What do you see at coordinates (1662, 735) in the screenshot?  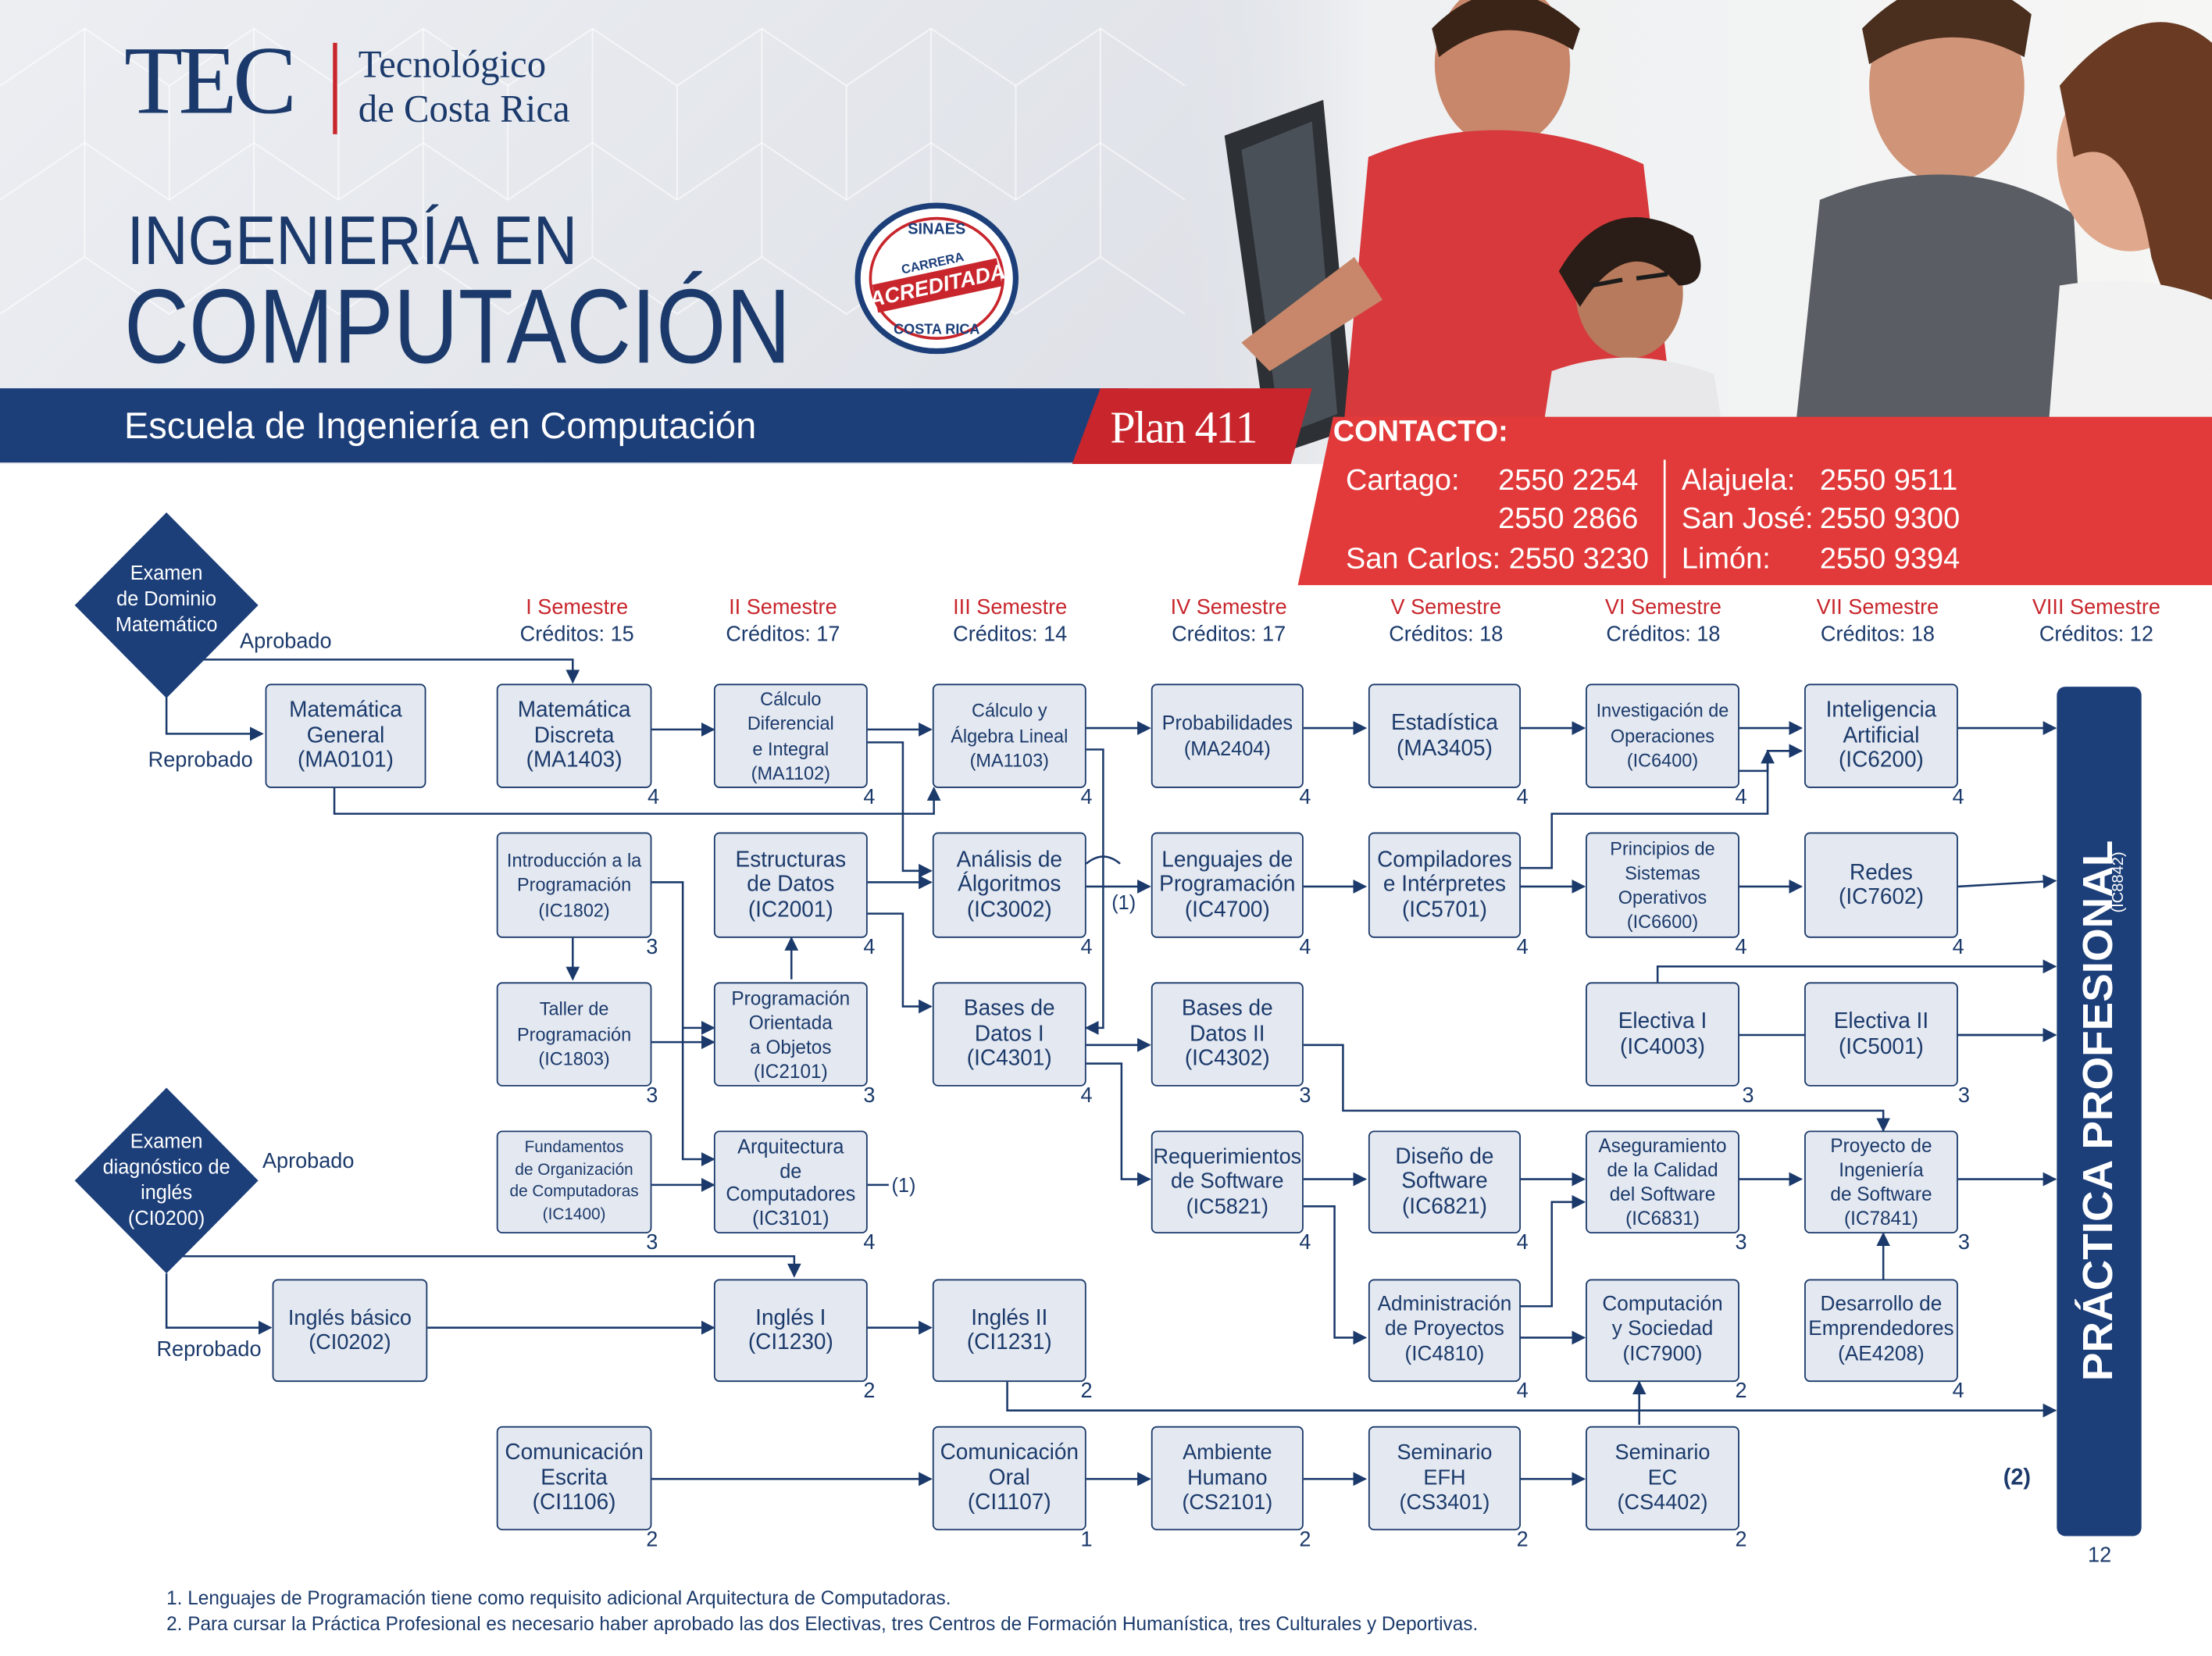 I see `course-box: Investigación de Operaciones (IC6400)` at bounding box center [1662, 735].